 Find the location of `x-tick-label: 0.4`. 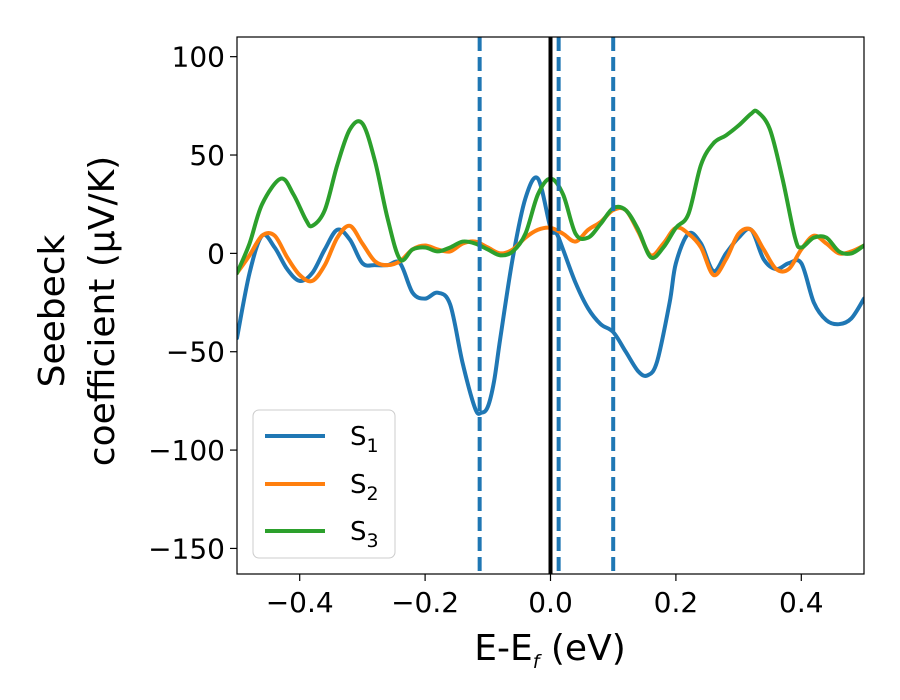

x-tick-label: 0.4 is located at coordinates (801, 602).